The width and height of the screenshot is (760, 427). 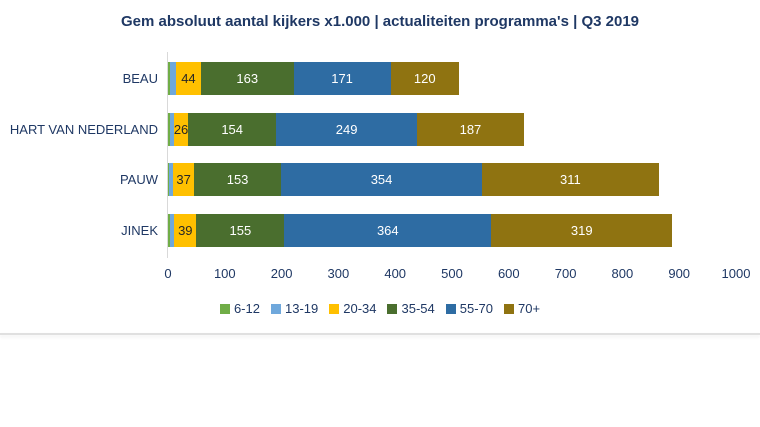 I want to click on legend: 6-12 13-19 20-34 35-54 55-70 70+, so click(x=380, y=308).